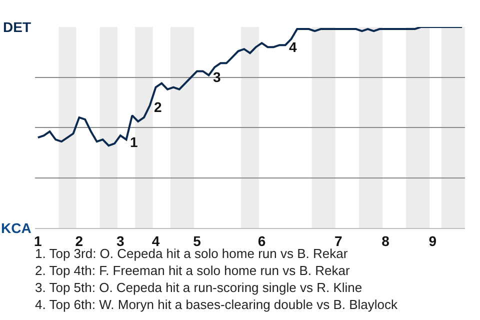 Image resolution: width=480 pixels, height=320 pixels. I want to click on text: KCA, so click(16, 228).